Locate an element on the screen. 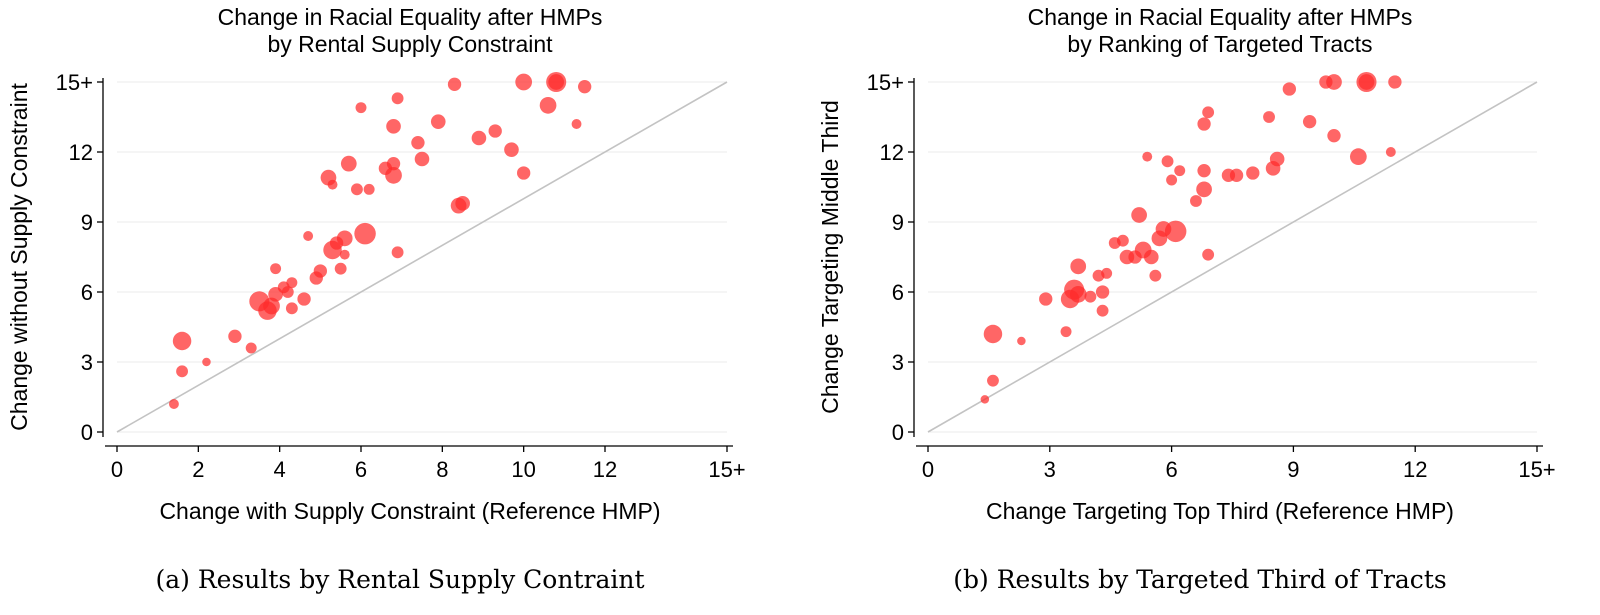  y-tick-label: 0 is located at coordinates (898, 432).